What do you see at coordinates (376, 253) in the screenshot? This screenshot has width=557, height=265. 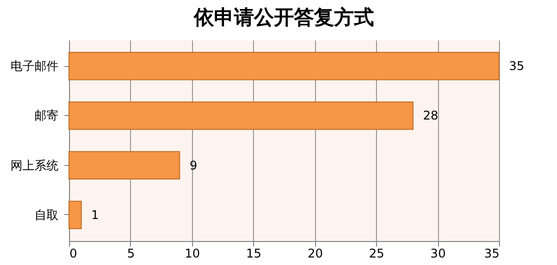 I see `x-tick-label: 25` at bounding box center [376, 253].